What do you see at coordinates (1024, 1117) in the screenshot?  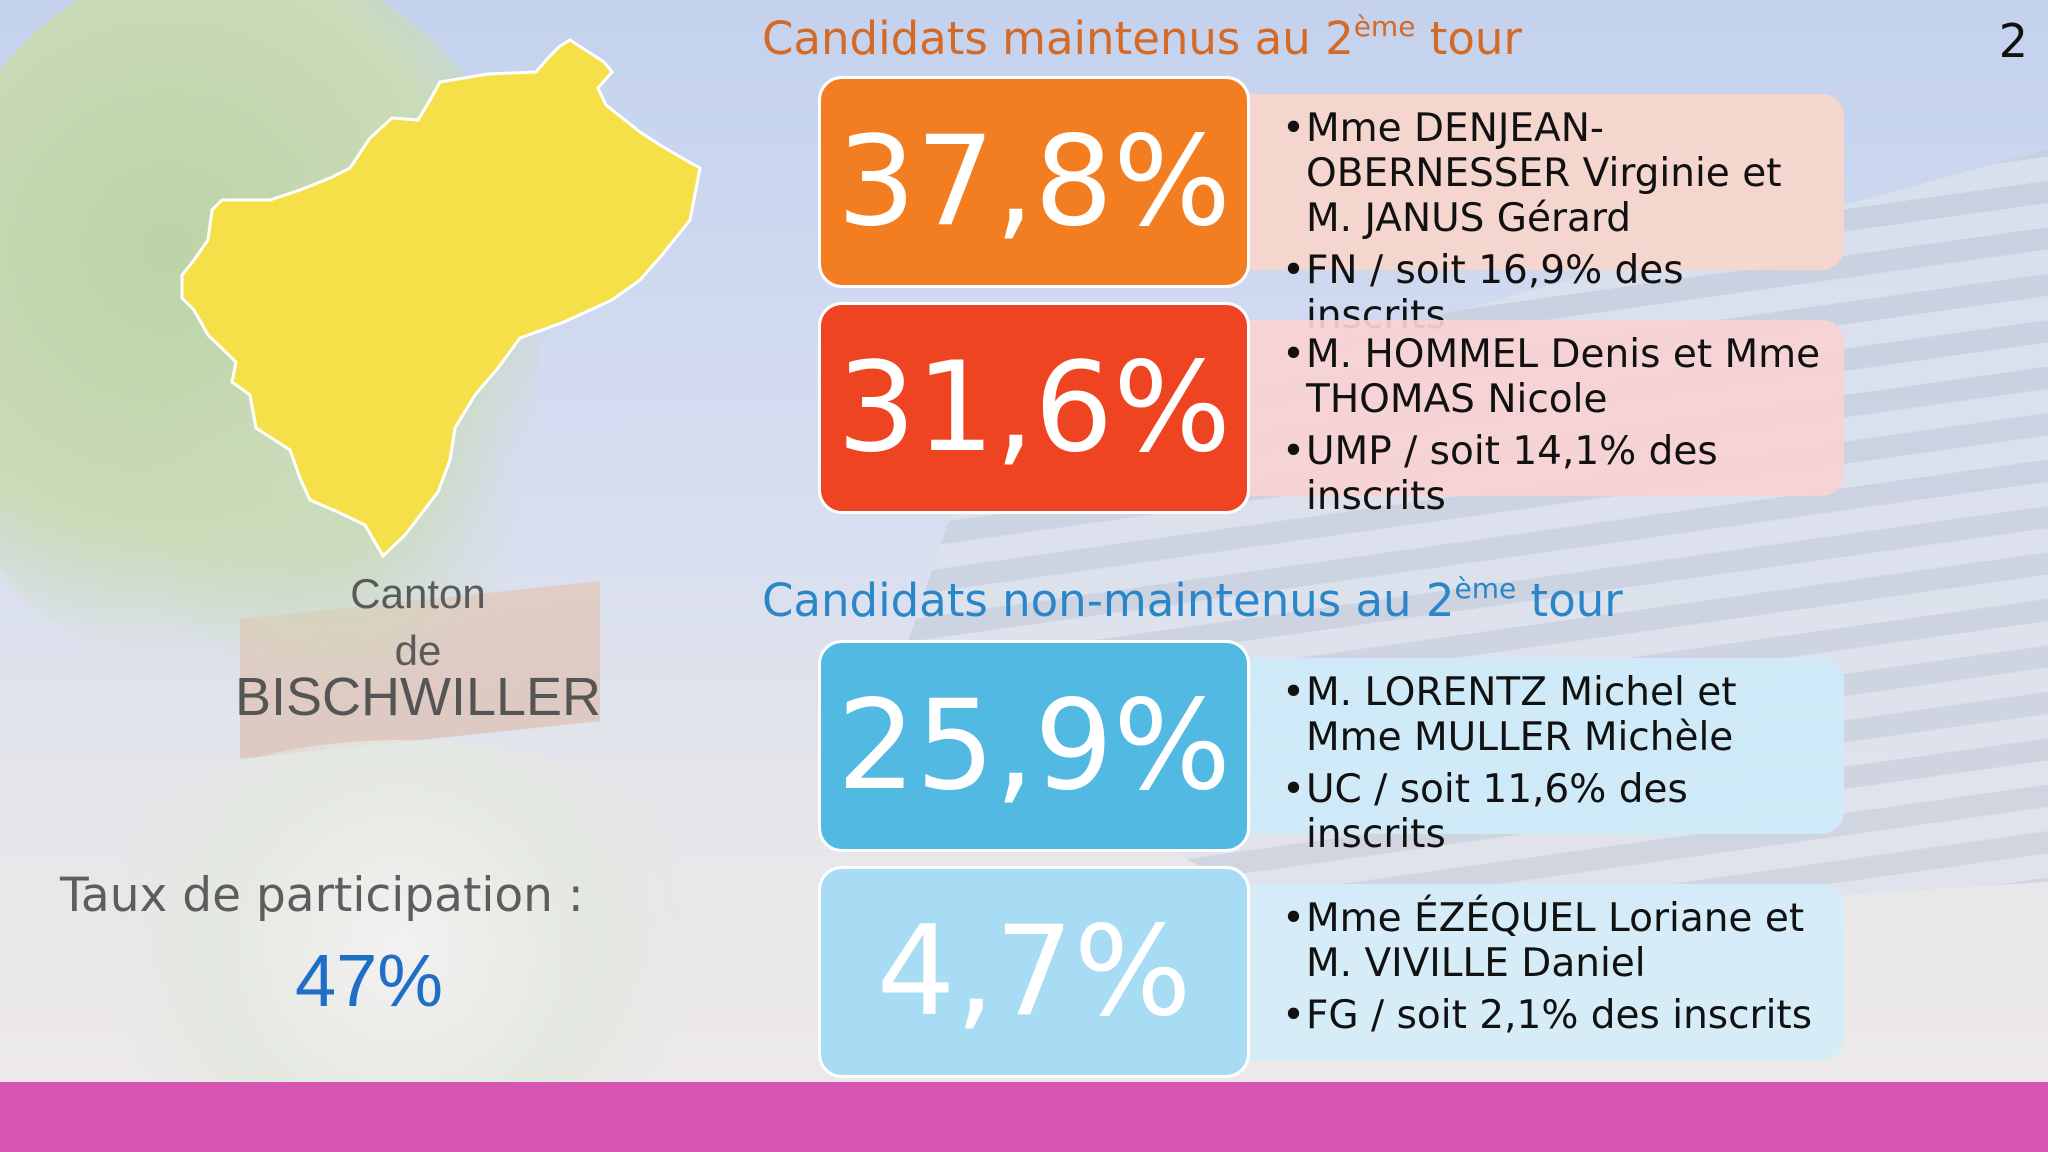 I see `footer-bar` at bounding box center [1024, 1117].